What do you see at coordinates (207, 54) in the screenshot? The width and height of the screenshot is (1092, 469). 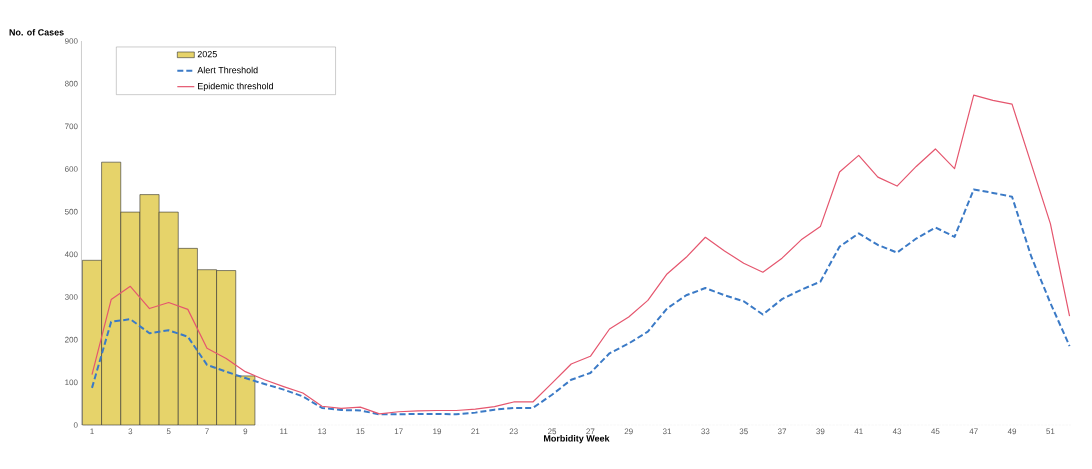 I see `legend-label: 2025` at bounding box center [207, 54].